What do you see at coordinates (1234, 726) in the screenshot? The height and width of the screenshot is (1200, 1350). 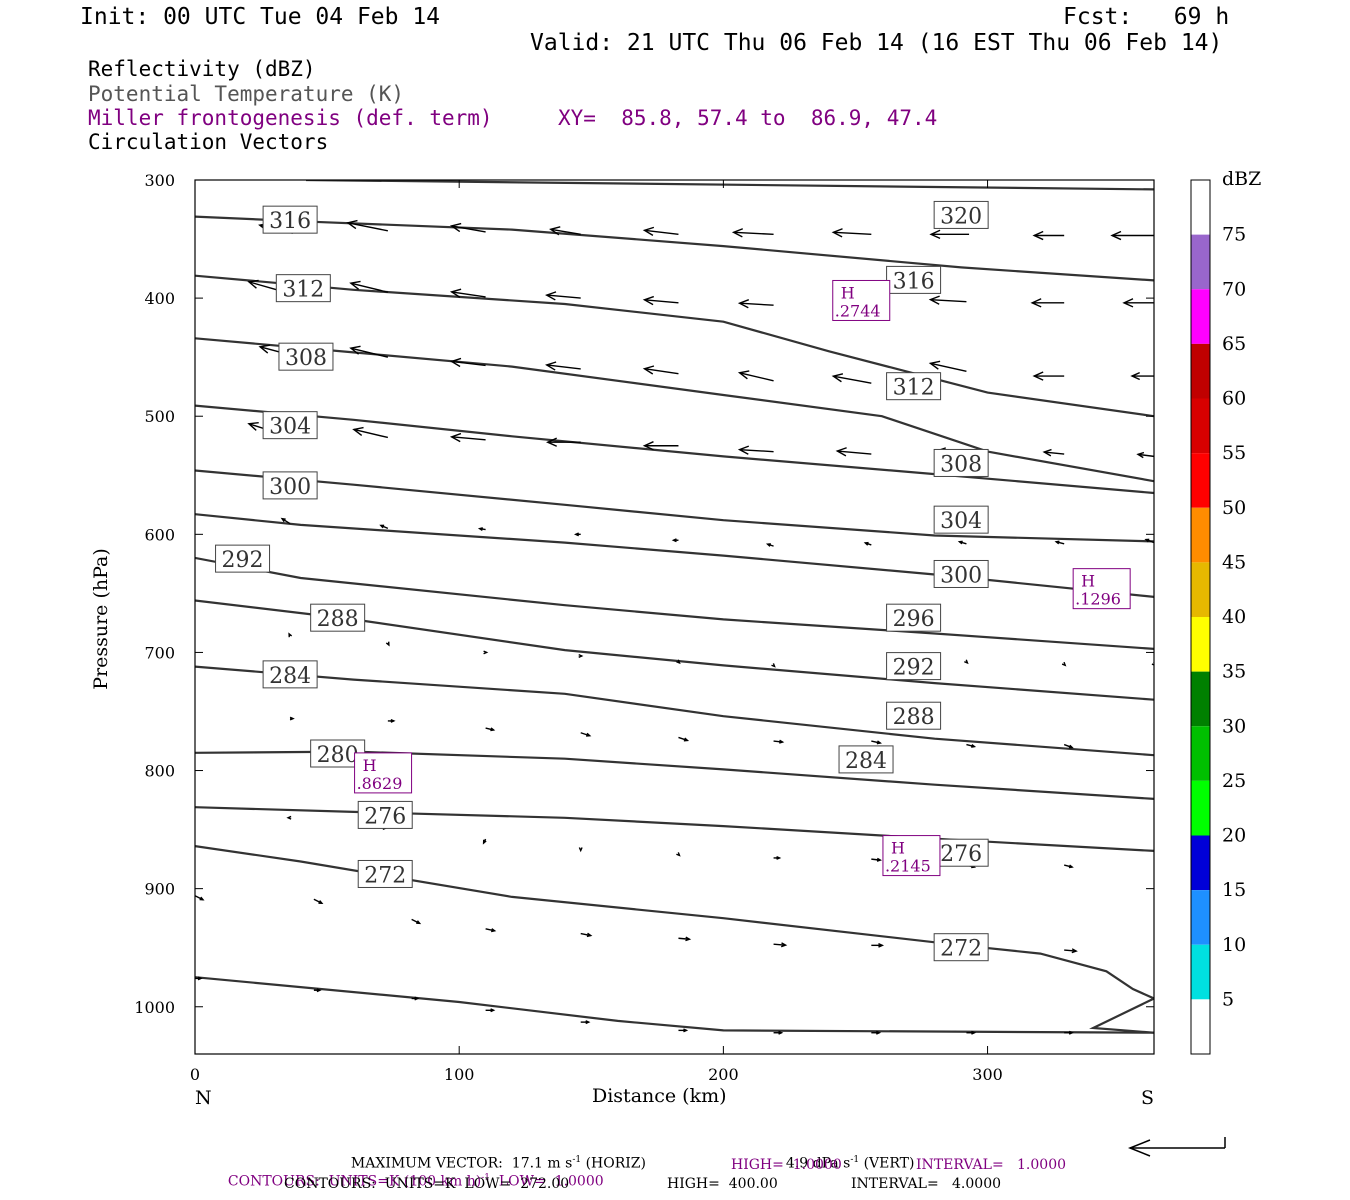 I see `colorbar-label: 30` at bounding box center [1234, 726].